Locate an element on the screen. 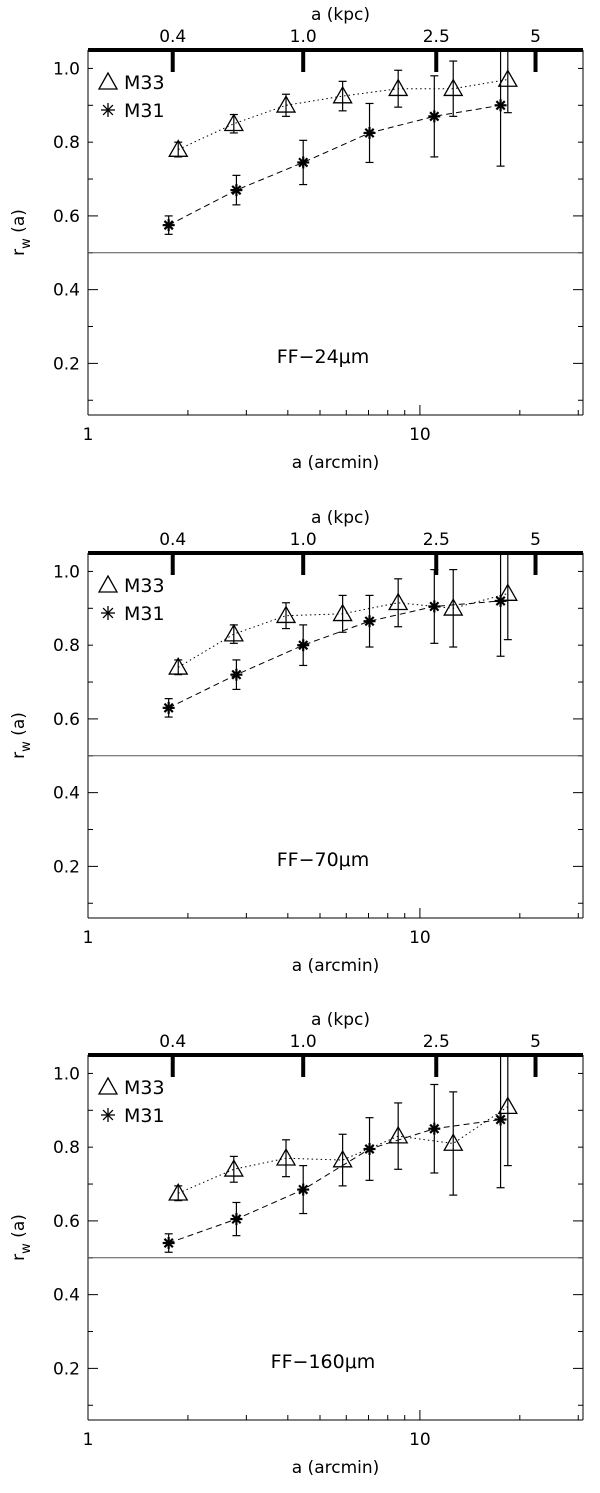 Image resolution: width=600 pixels, height=1493 pixels. panel-annotation: FF−160μm is located at coordinates (323, 1362).